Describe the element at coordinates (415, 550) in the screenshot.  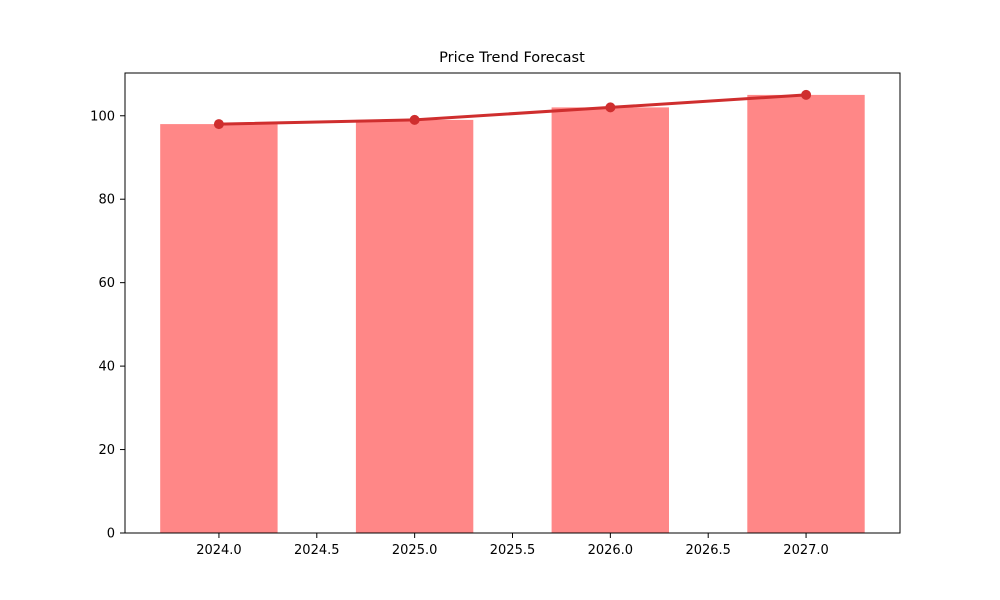
I see `x-tick-label: 2025.0` at that location.